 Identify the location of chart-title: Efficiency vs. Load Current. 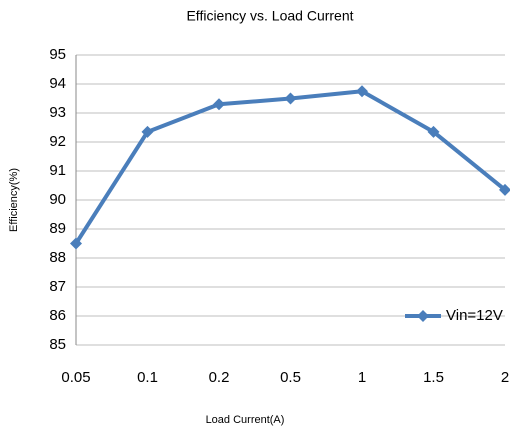
(269, 16).